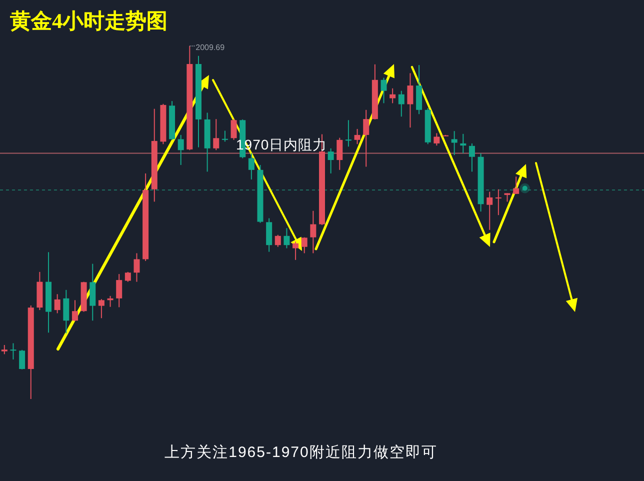 Image resolution: width=644 pixels, height=481 pixels. Describe the element at coordinates (301, 452) in the screenshot. I see `text: 上方关注1965-1970附近阻力做空即可` at that location.